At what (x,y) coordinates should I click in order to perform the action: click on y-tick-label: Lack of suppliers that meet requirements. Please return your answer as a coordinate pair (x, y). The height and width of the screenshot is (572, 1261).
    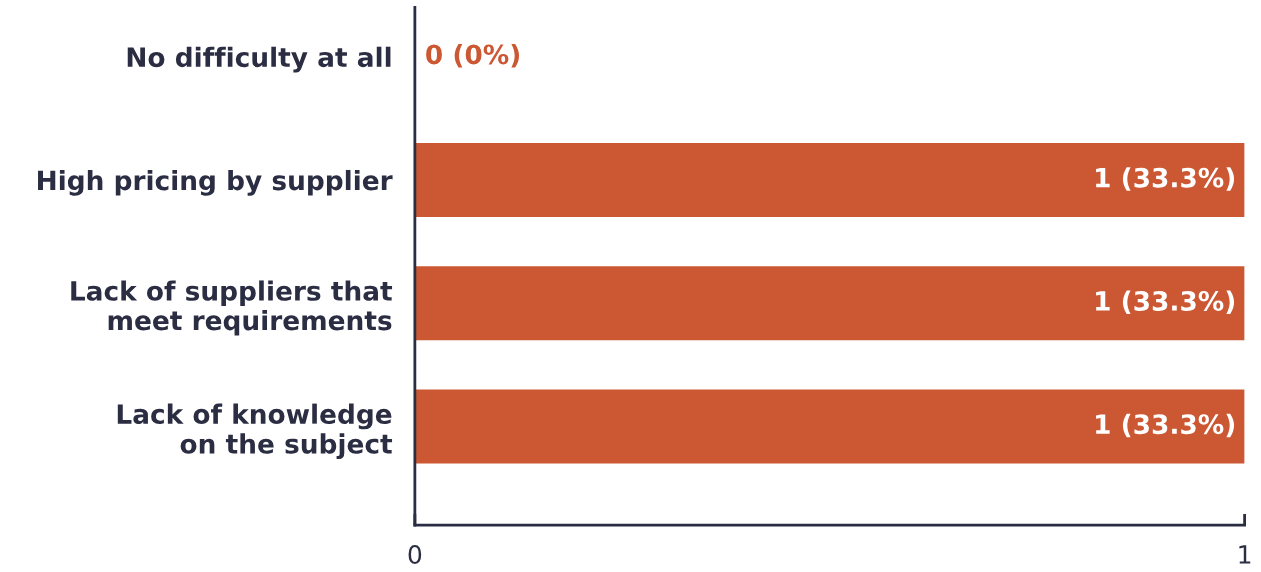
    Looking at the image, I should click on (232, 308).